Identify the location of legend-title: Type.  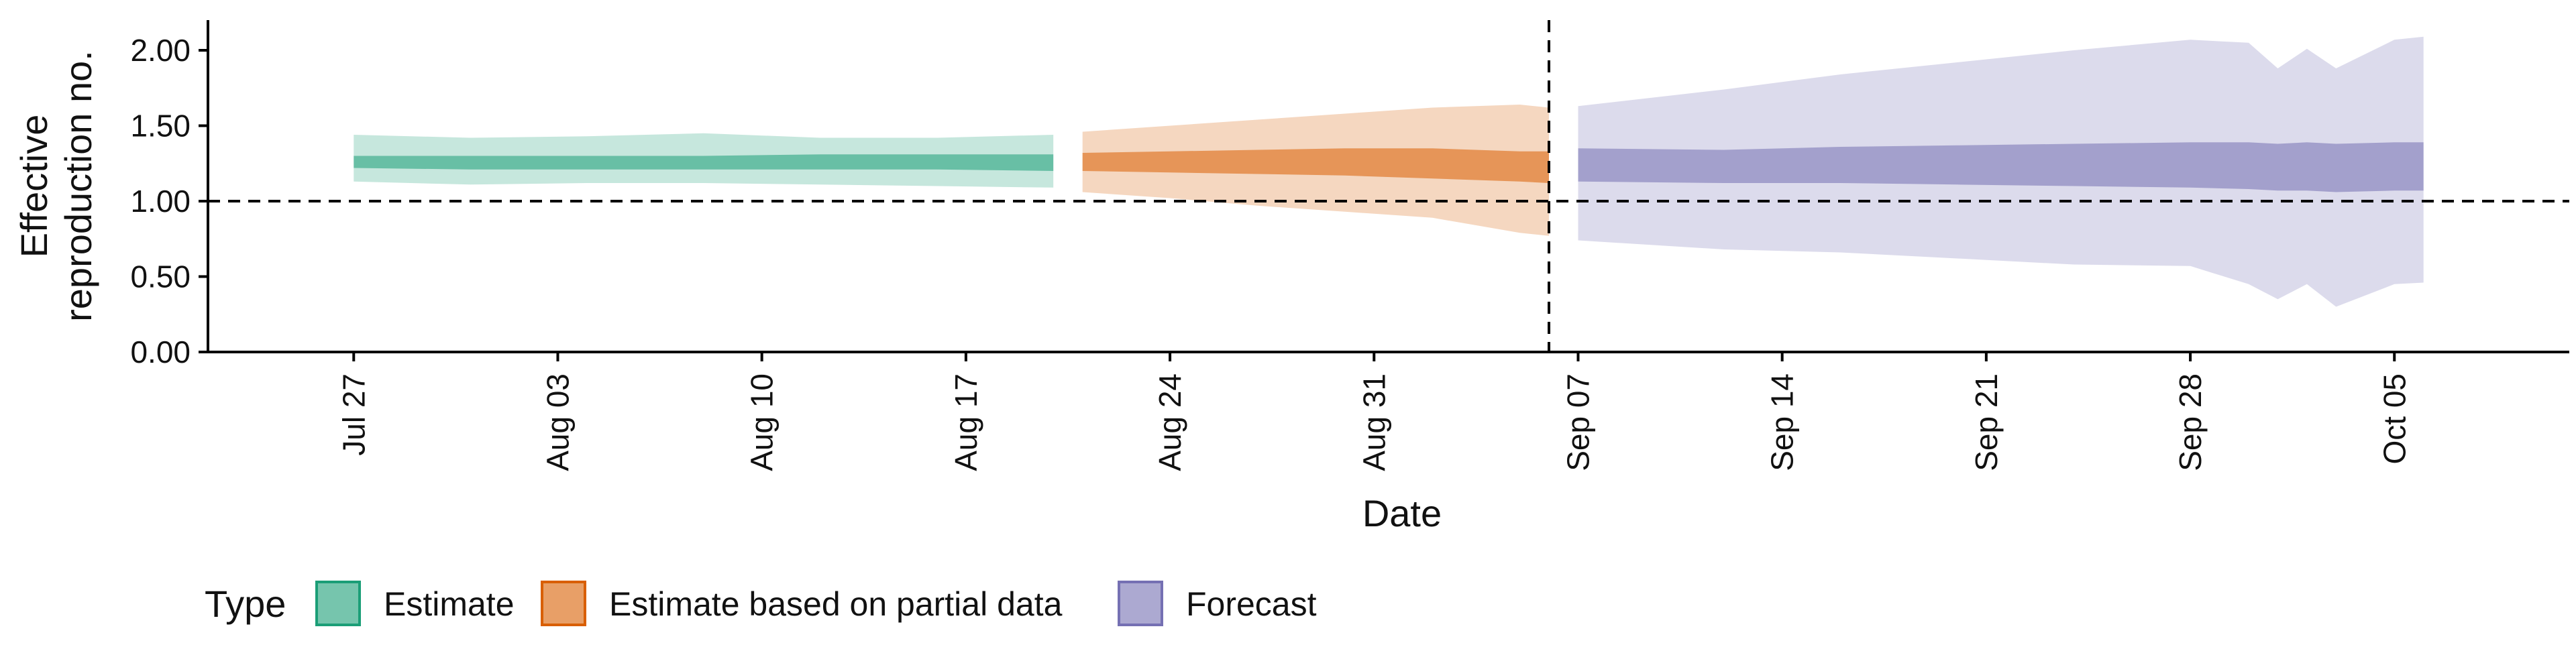
(245, 604).